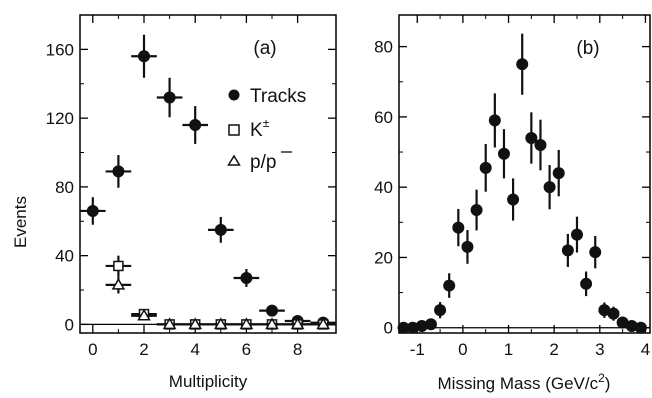 The height and width of the screenshot is (398, 652). What do you see at coordinates (246, 349) in the screenshot?
I see `x-tick-label: 6` at bounding box center [246, 349].